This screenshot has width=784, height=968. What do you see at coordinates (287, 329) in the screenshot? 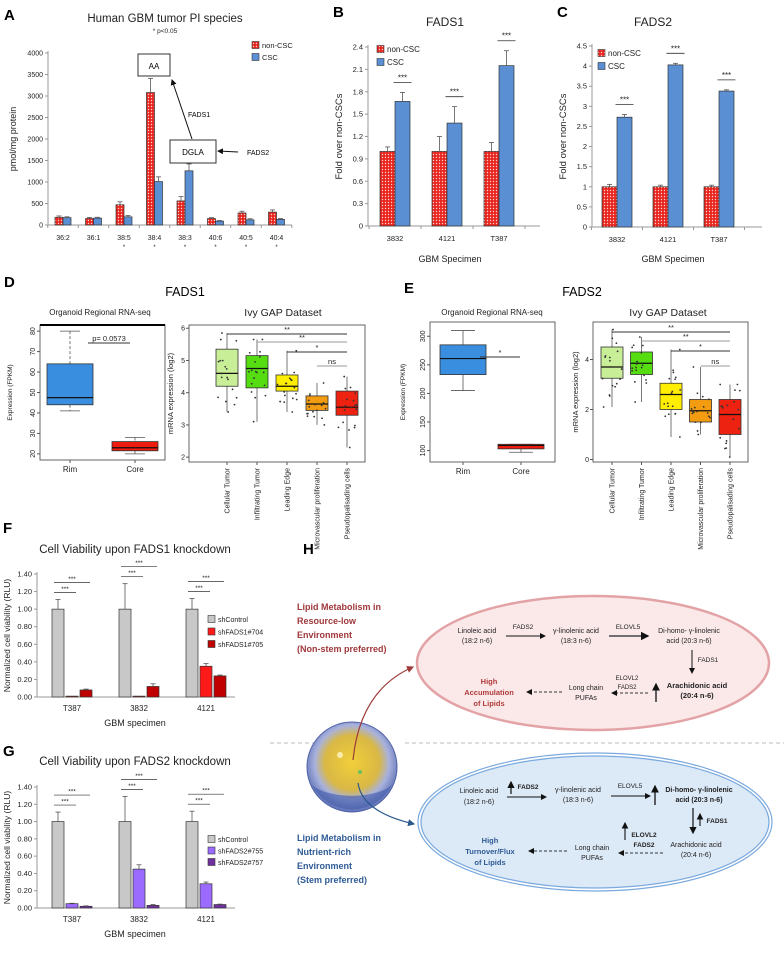
I see `significance-label: **` at bounding box center [287, 329].